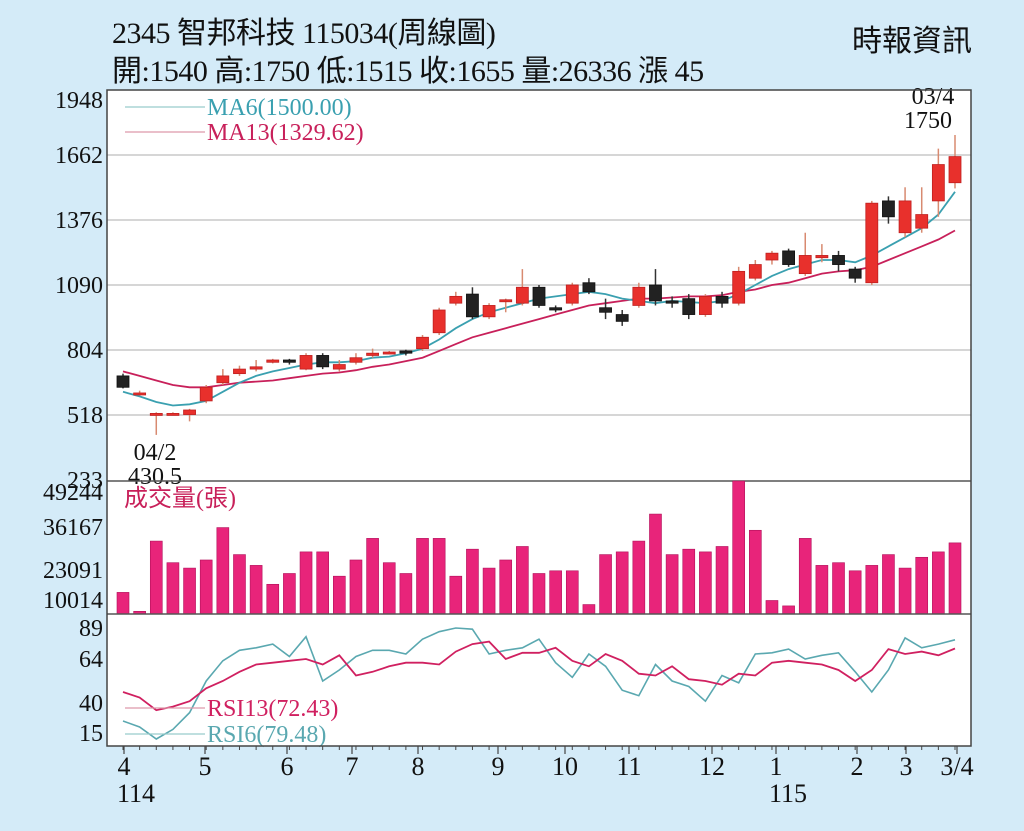 This screenshot has height=831, width=1024. What do you see at coordinates (91, 660) in the screenshot?
I see `rsi-tick-label: 64` at bounding box center [91, 660].